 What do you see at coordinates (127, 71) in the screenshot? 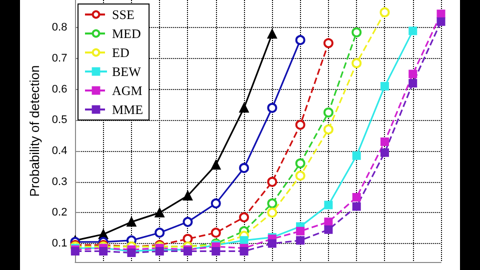
I see `legend-label: BEW` at bounding box center [127, 71].